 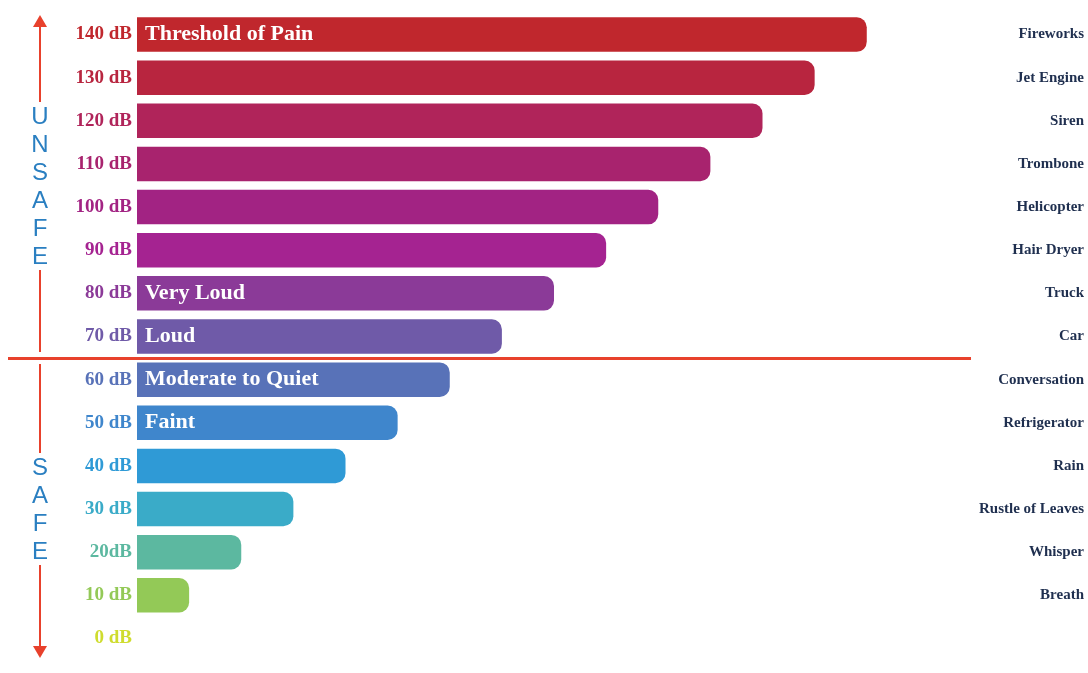 I want to click on data-label: 30 dB, so click(x=109, y=507).